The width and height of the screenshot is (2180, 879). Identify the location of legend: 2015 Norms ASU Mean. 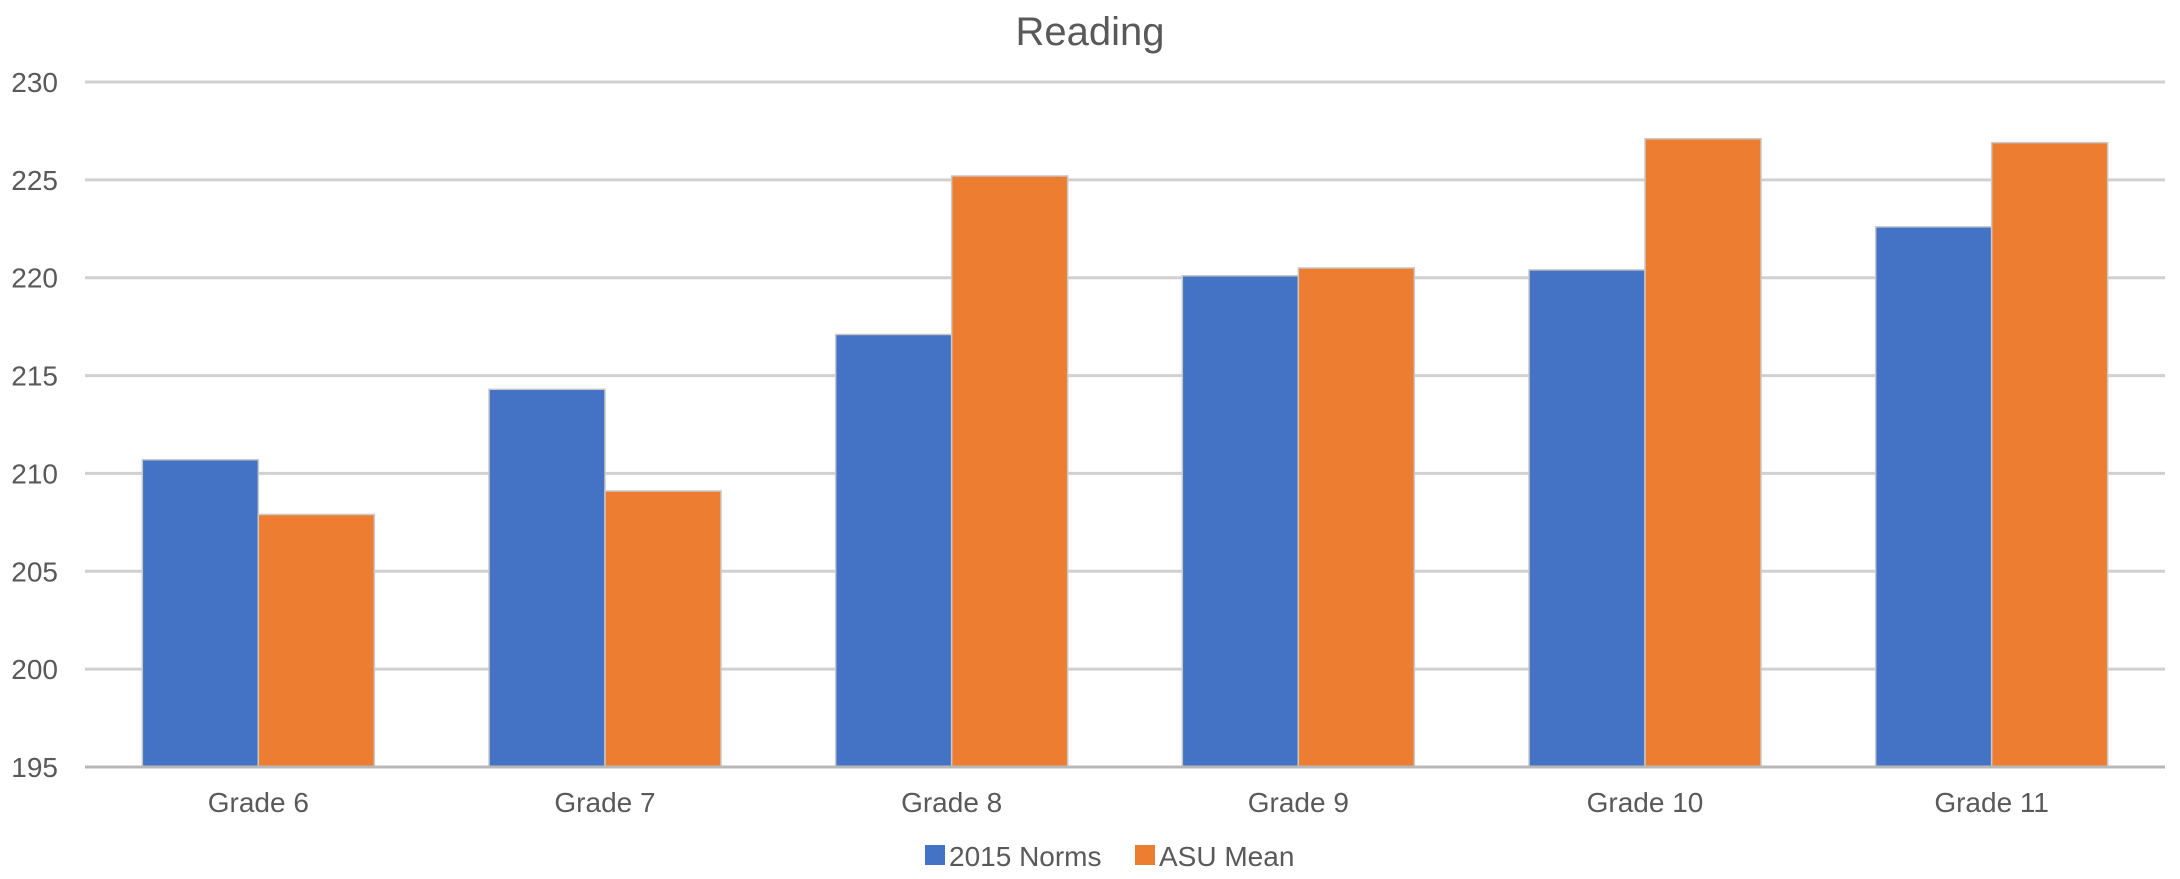
(1109, 856).